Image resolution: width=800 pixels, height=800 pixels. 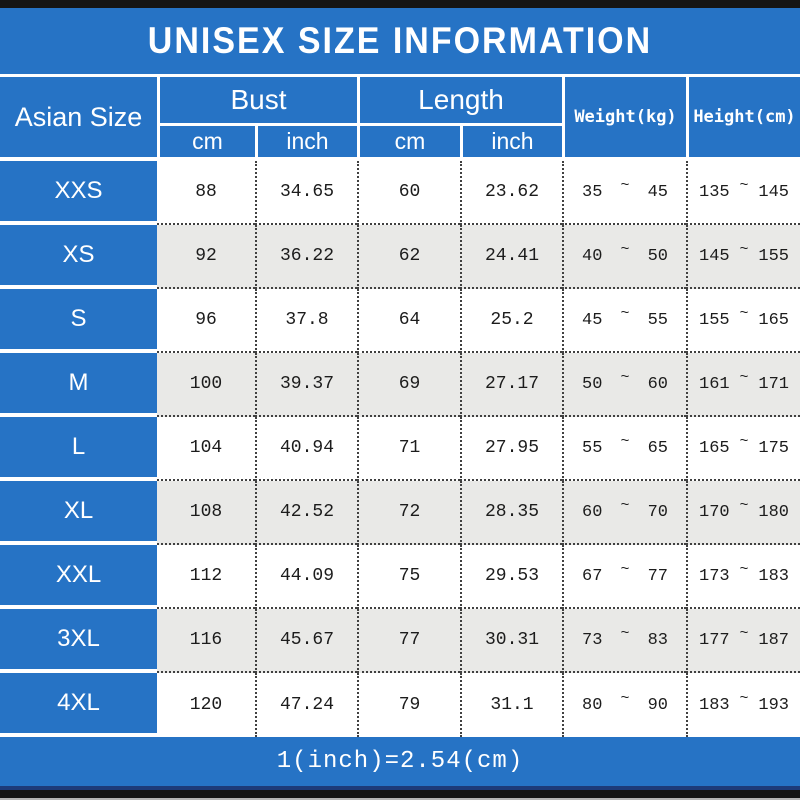 What do you see at coordinates (408, 140) in the screenshot?
I see `header-length-cm: cm` at bounding box center [408, 140].